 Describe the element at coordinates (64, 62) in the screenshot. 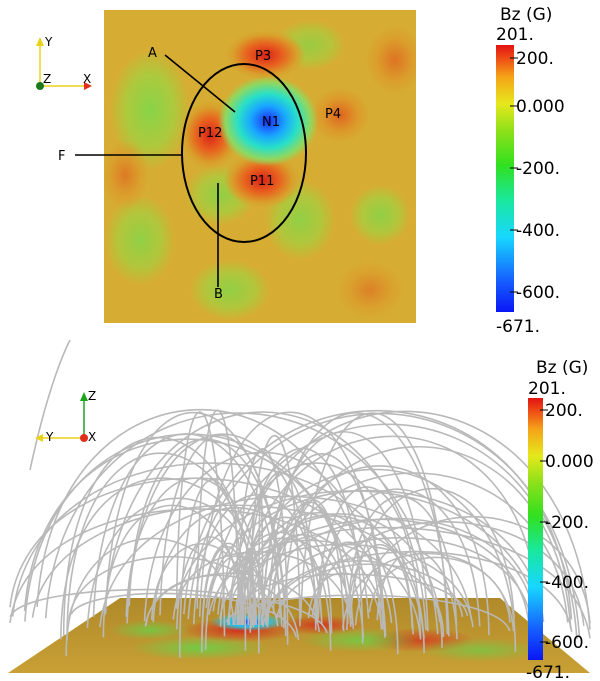

I see `axis-triad-top: Y Z X` at that location.